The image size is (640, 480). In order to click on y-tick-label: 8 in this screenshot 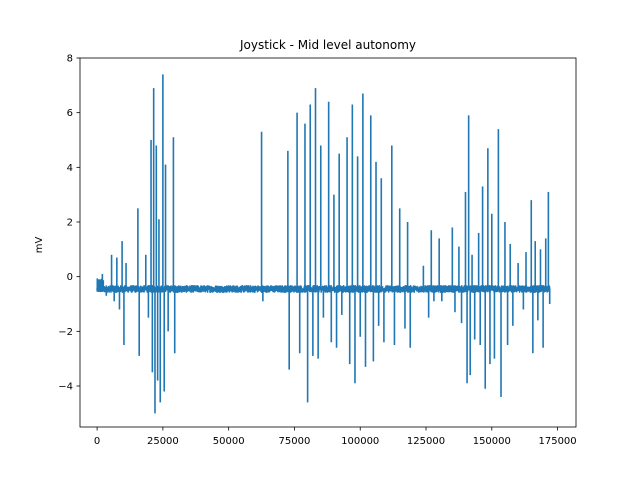, I will do `click(70, 59)`.